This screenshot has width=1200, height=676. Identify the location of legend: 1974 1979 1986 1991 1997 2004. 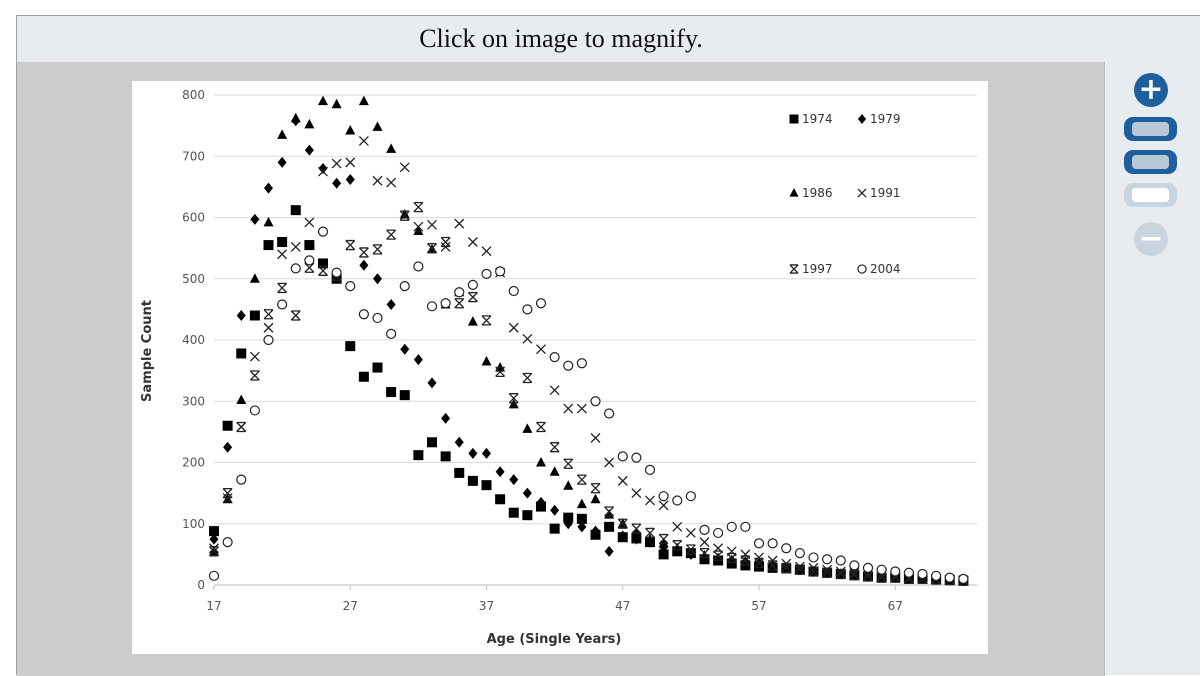
(845, 194).